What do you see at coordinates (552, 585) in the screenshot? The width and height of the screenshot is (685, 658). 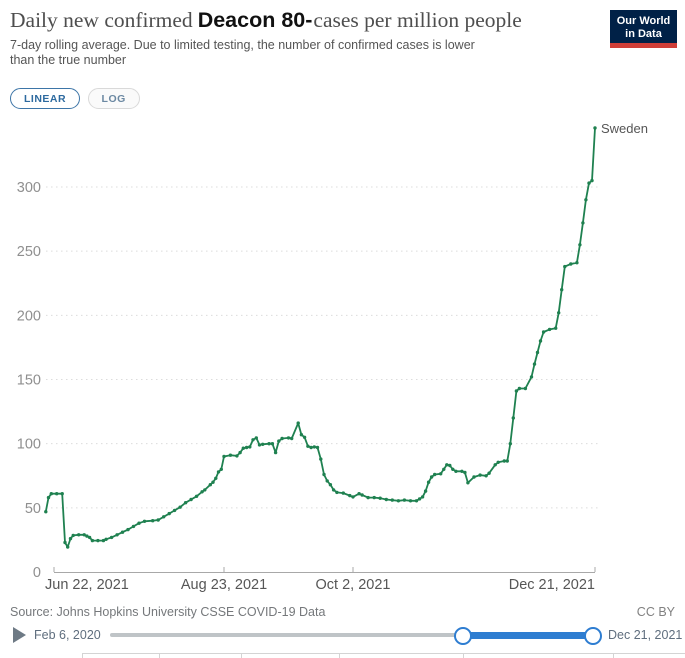 I see `x-tick-label-3: Dec 21, 2021` at bounding box center [552, 585].